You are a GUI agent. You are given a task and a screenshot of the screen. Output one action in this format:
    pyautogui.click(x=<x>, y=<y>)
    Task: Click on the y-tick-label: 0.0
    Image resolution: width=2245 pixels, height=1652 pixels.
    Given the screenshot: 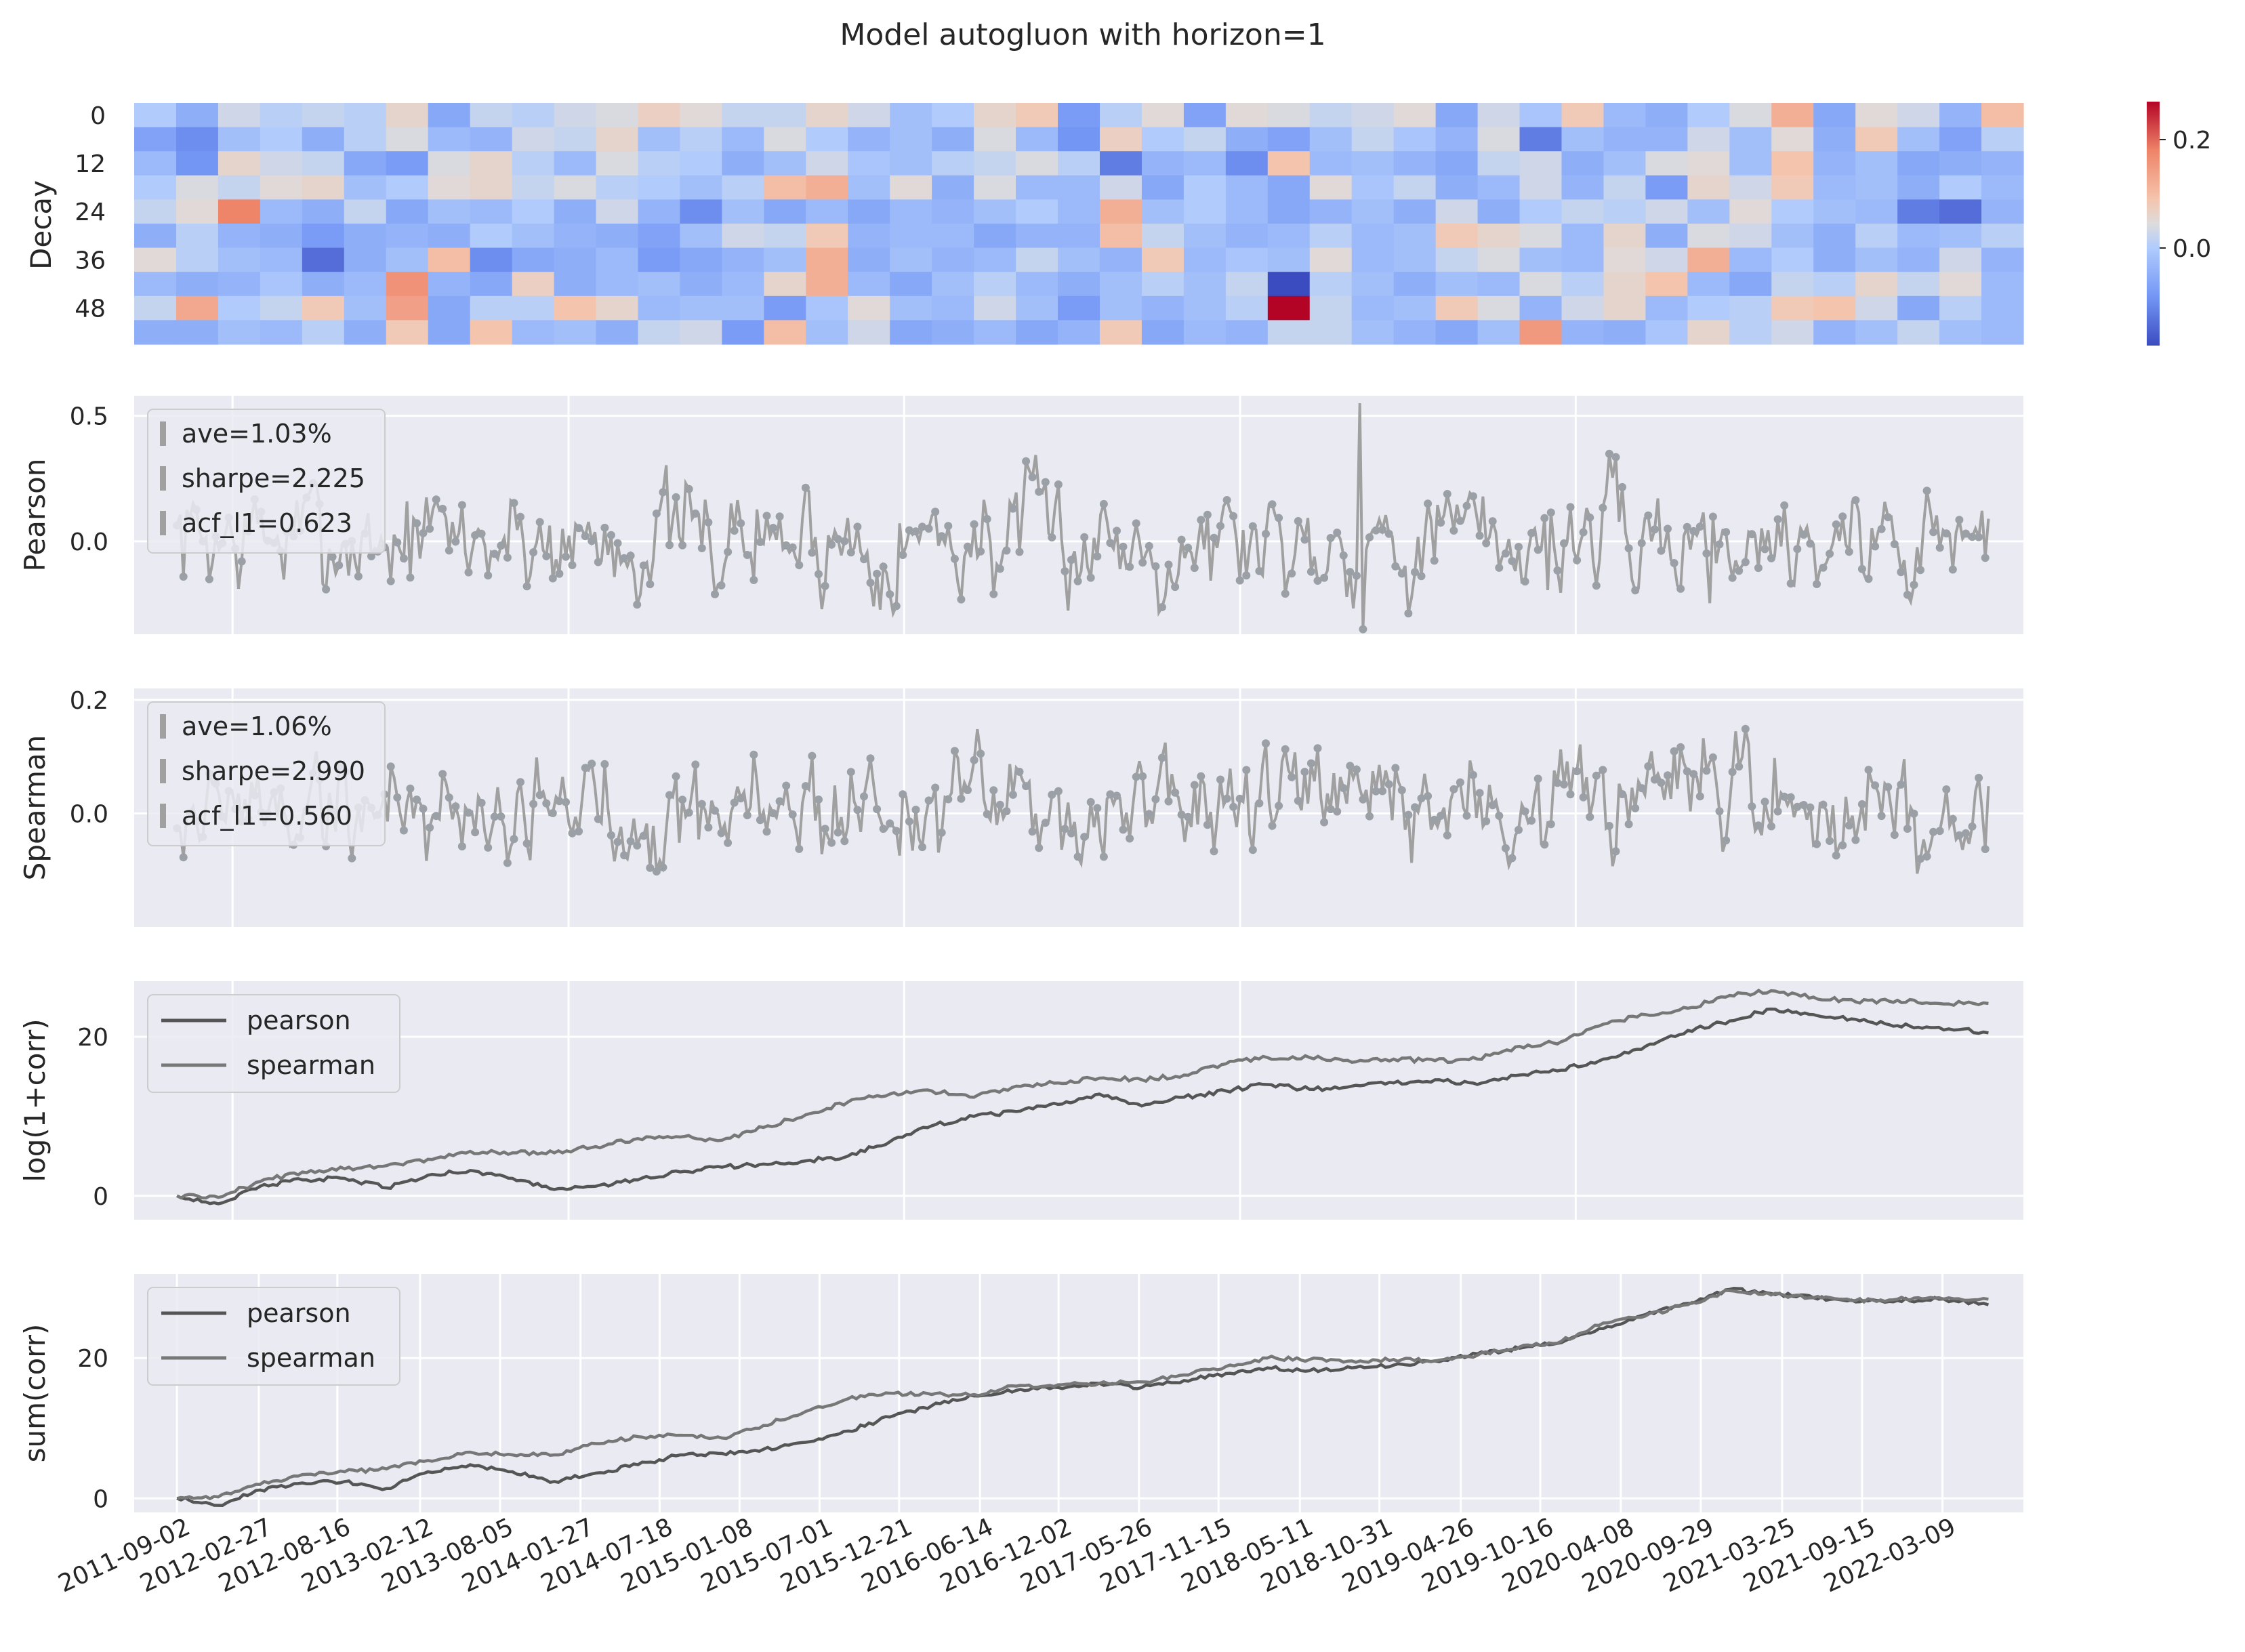 What is the action you would take?
    pyautogui.click(x=89, y=814)
    